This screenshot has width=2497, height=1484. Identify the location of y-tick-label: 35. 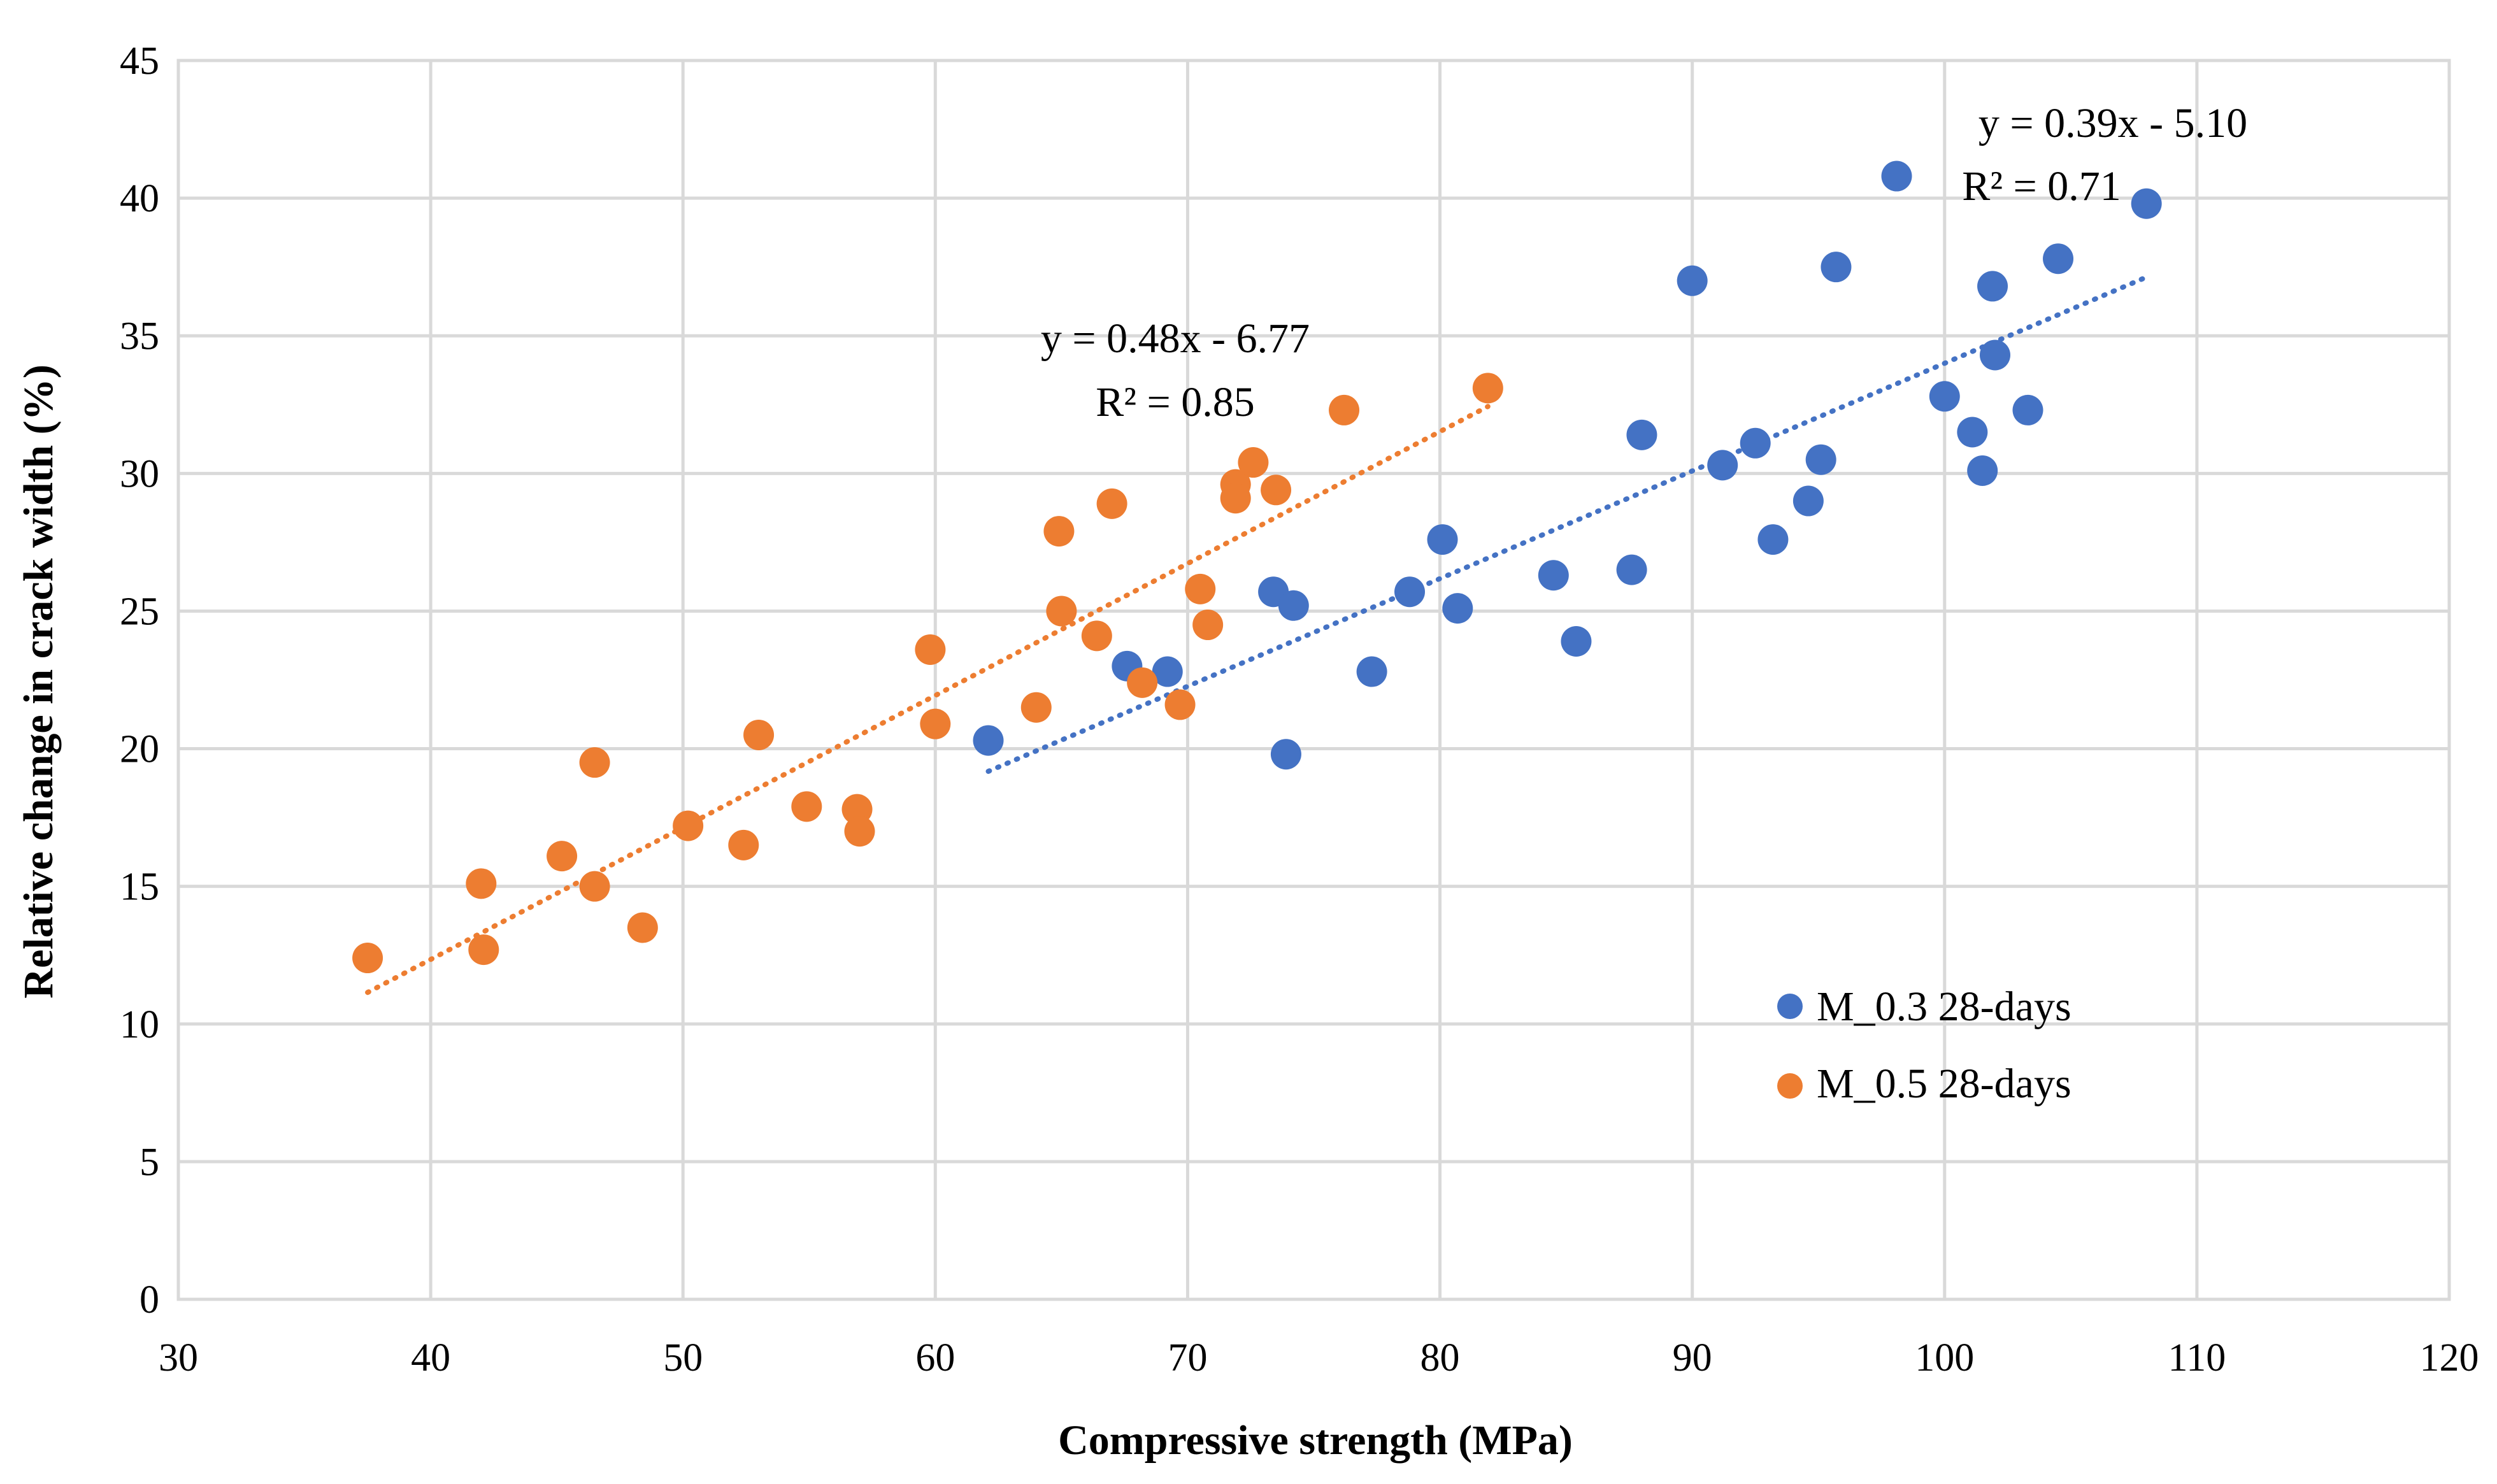
(139, 336).